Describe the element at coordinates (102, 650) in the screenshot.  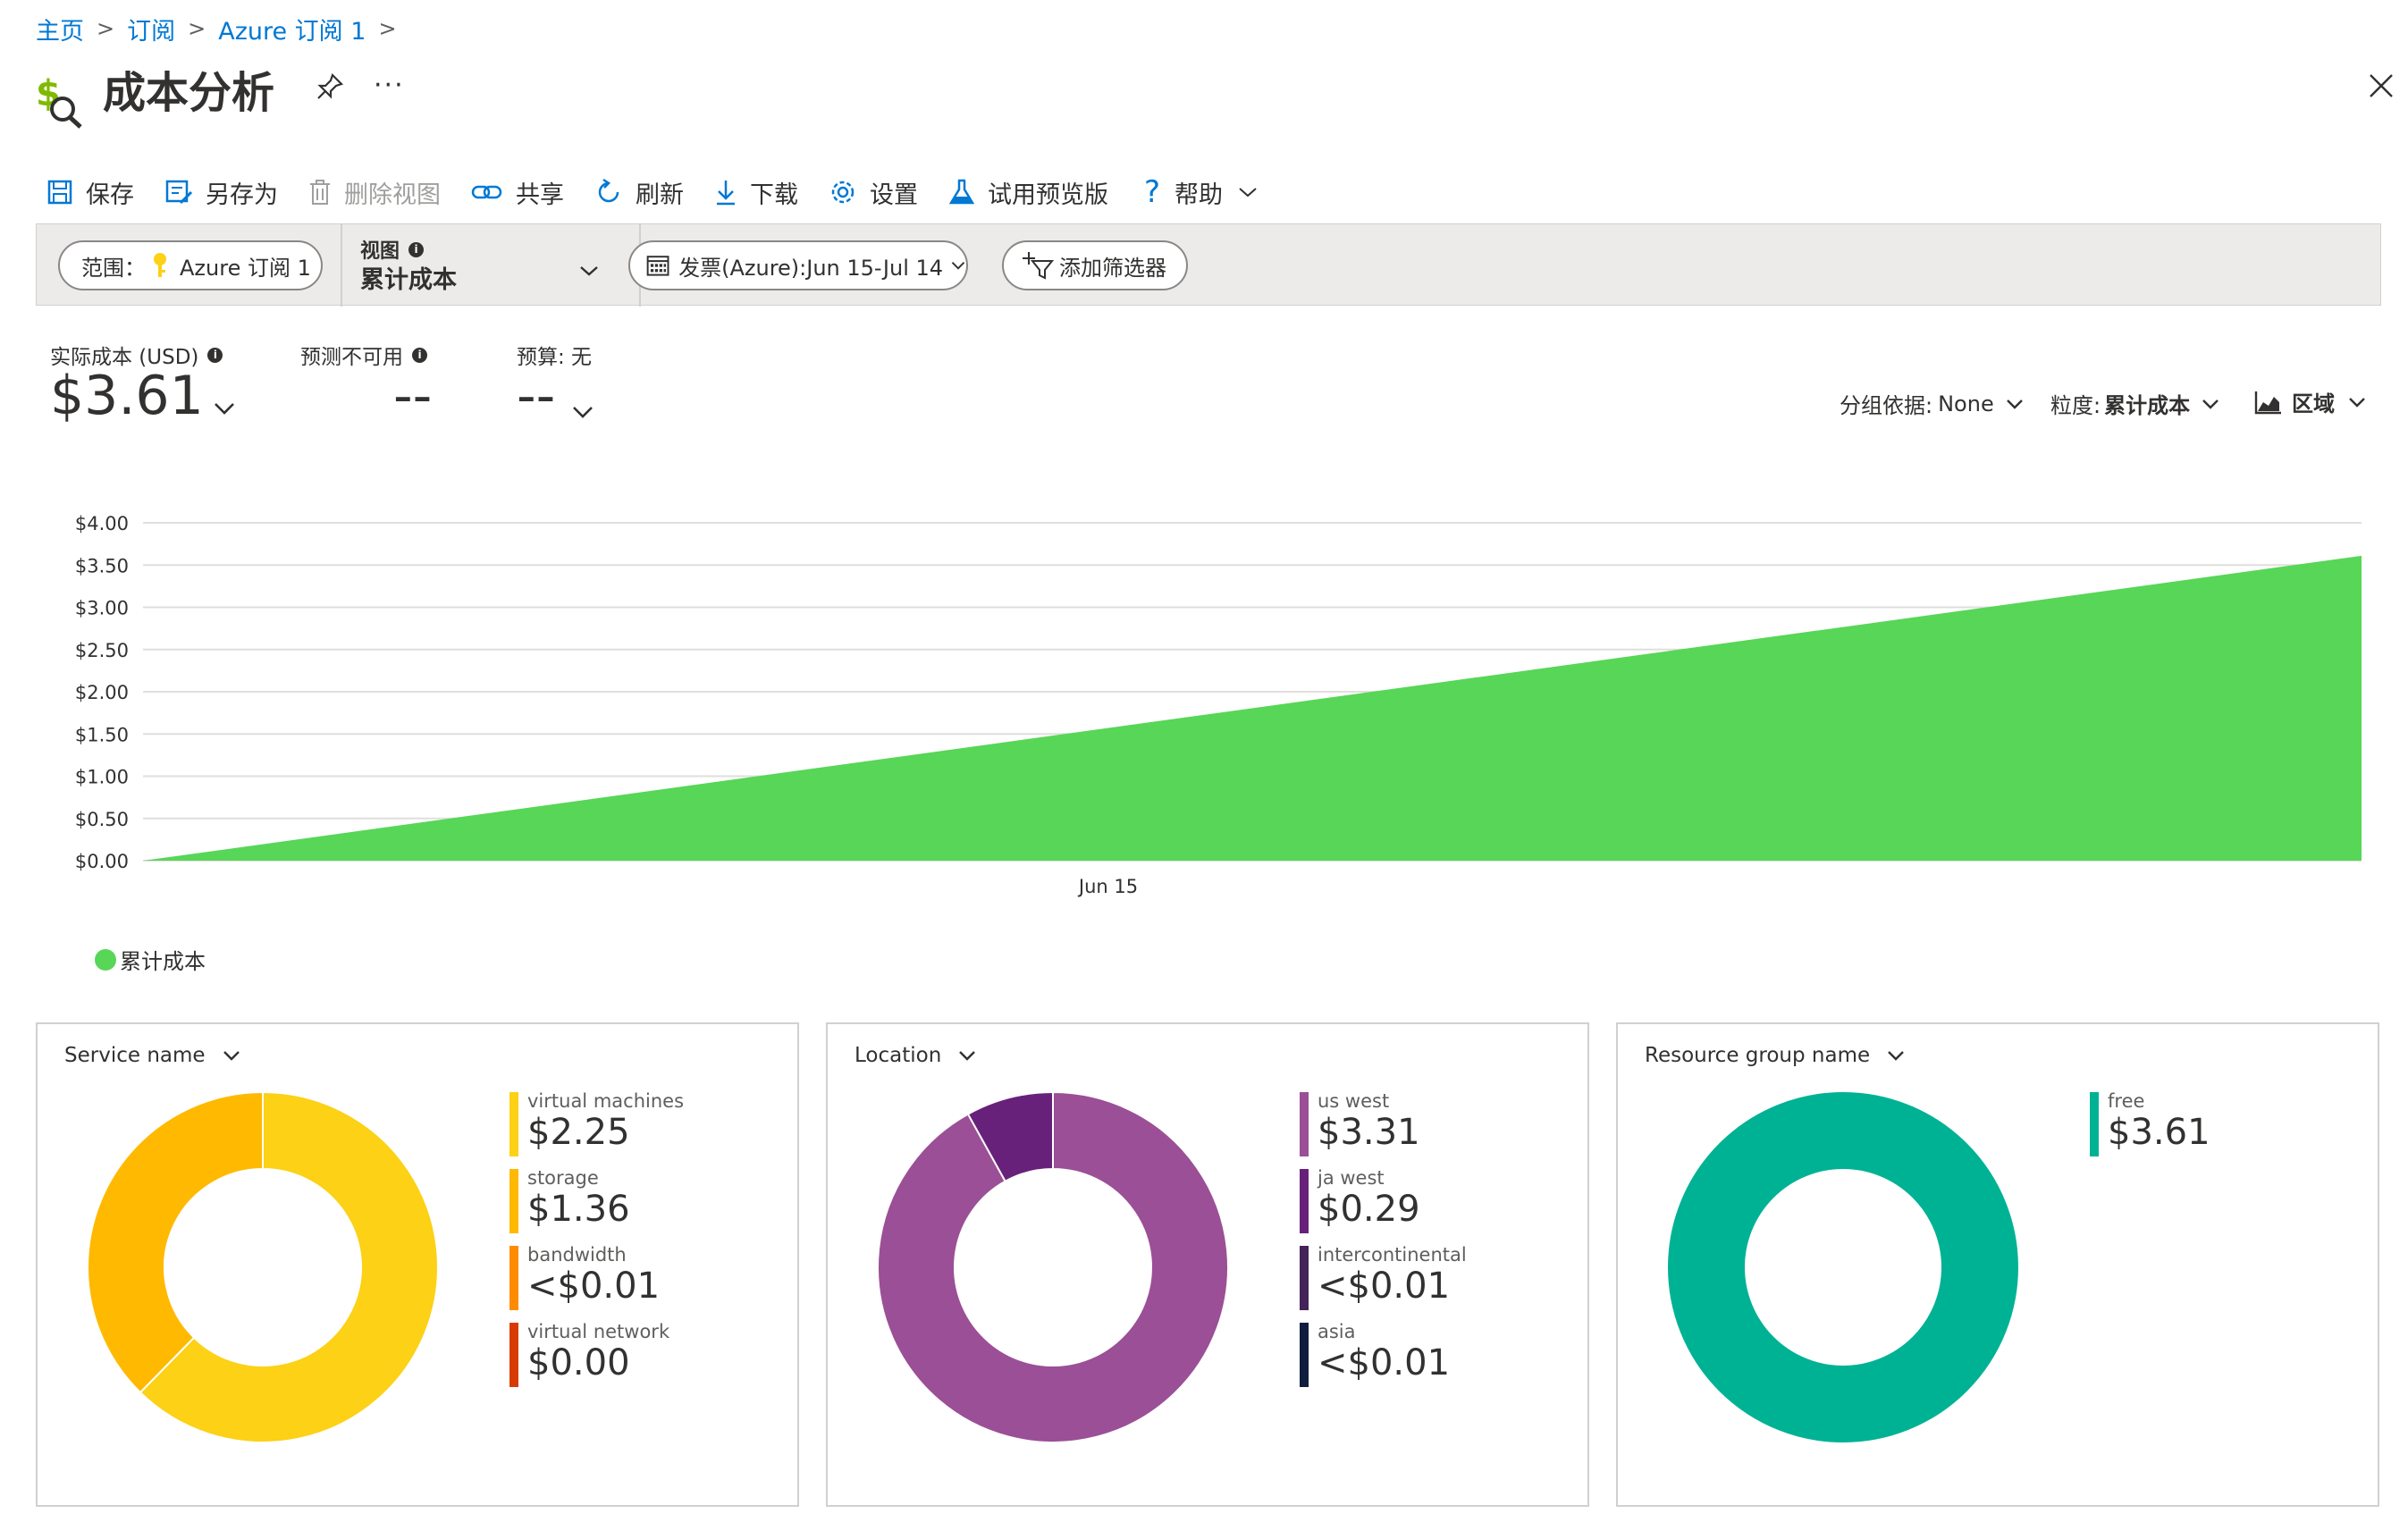
I see `y-tick-label: $2.50` at that location.